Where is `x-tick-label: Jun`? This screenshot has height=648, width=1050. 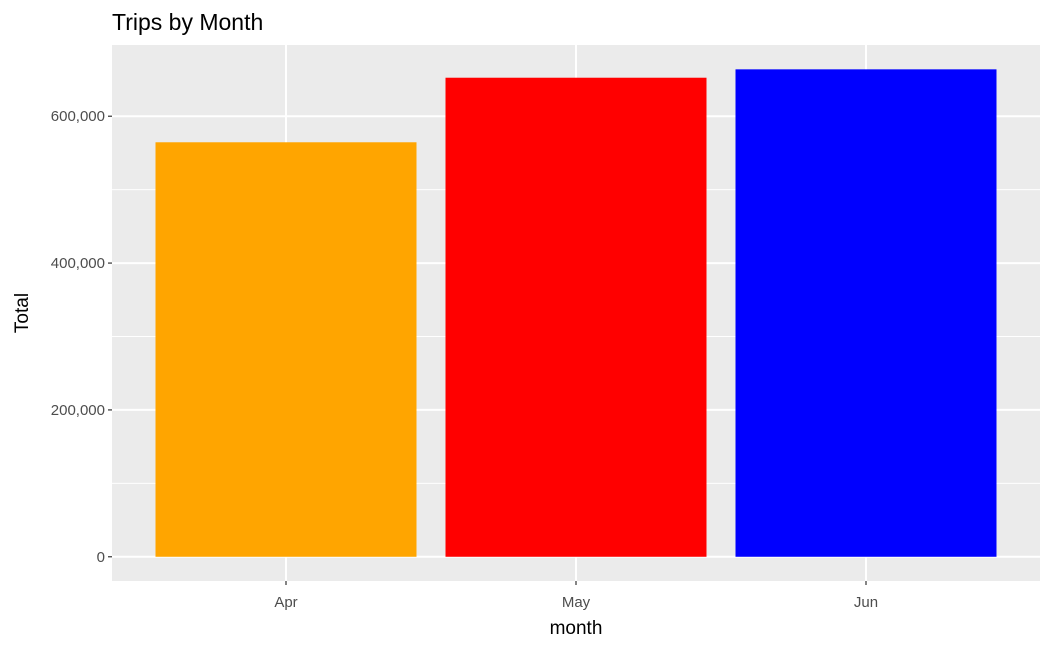
x-tick-label: Jun is located at coordinates (866, 602).